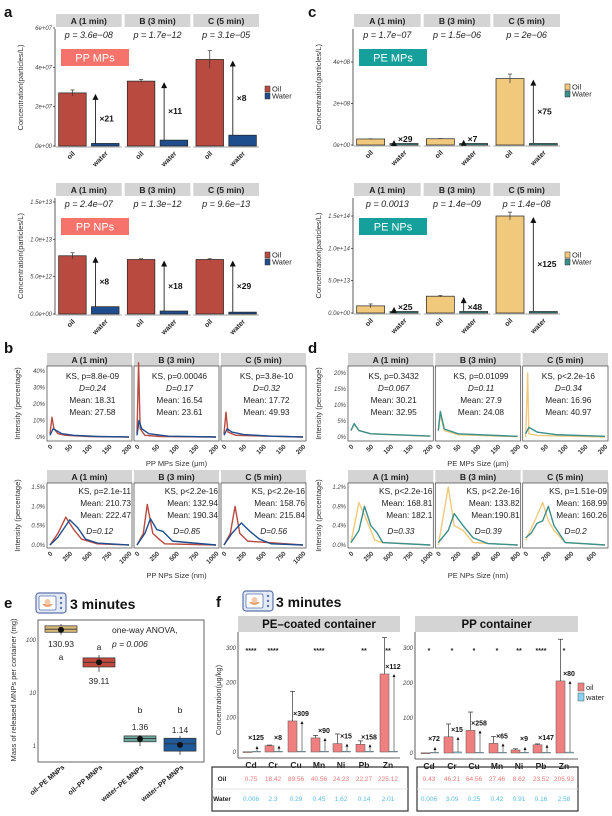 The image size is (612, 816). What do you see at coordinates (475, 307) in the screenshot?
I see `fold-change-label: ×48` at bounding box center [475, 307].